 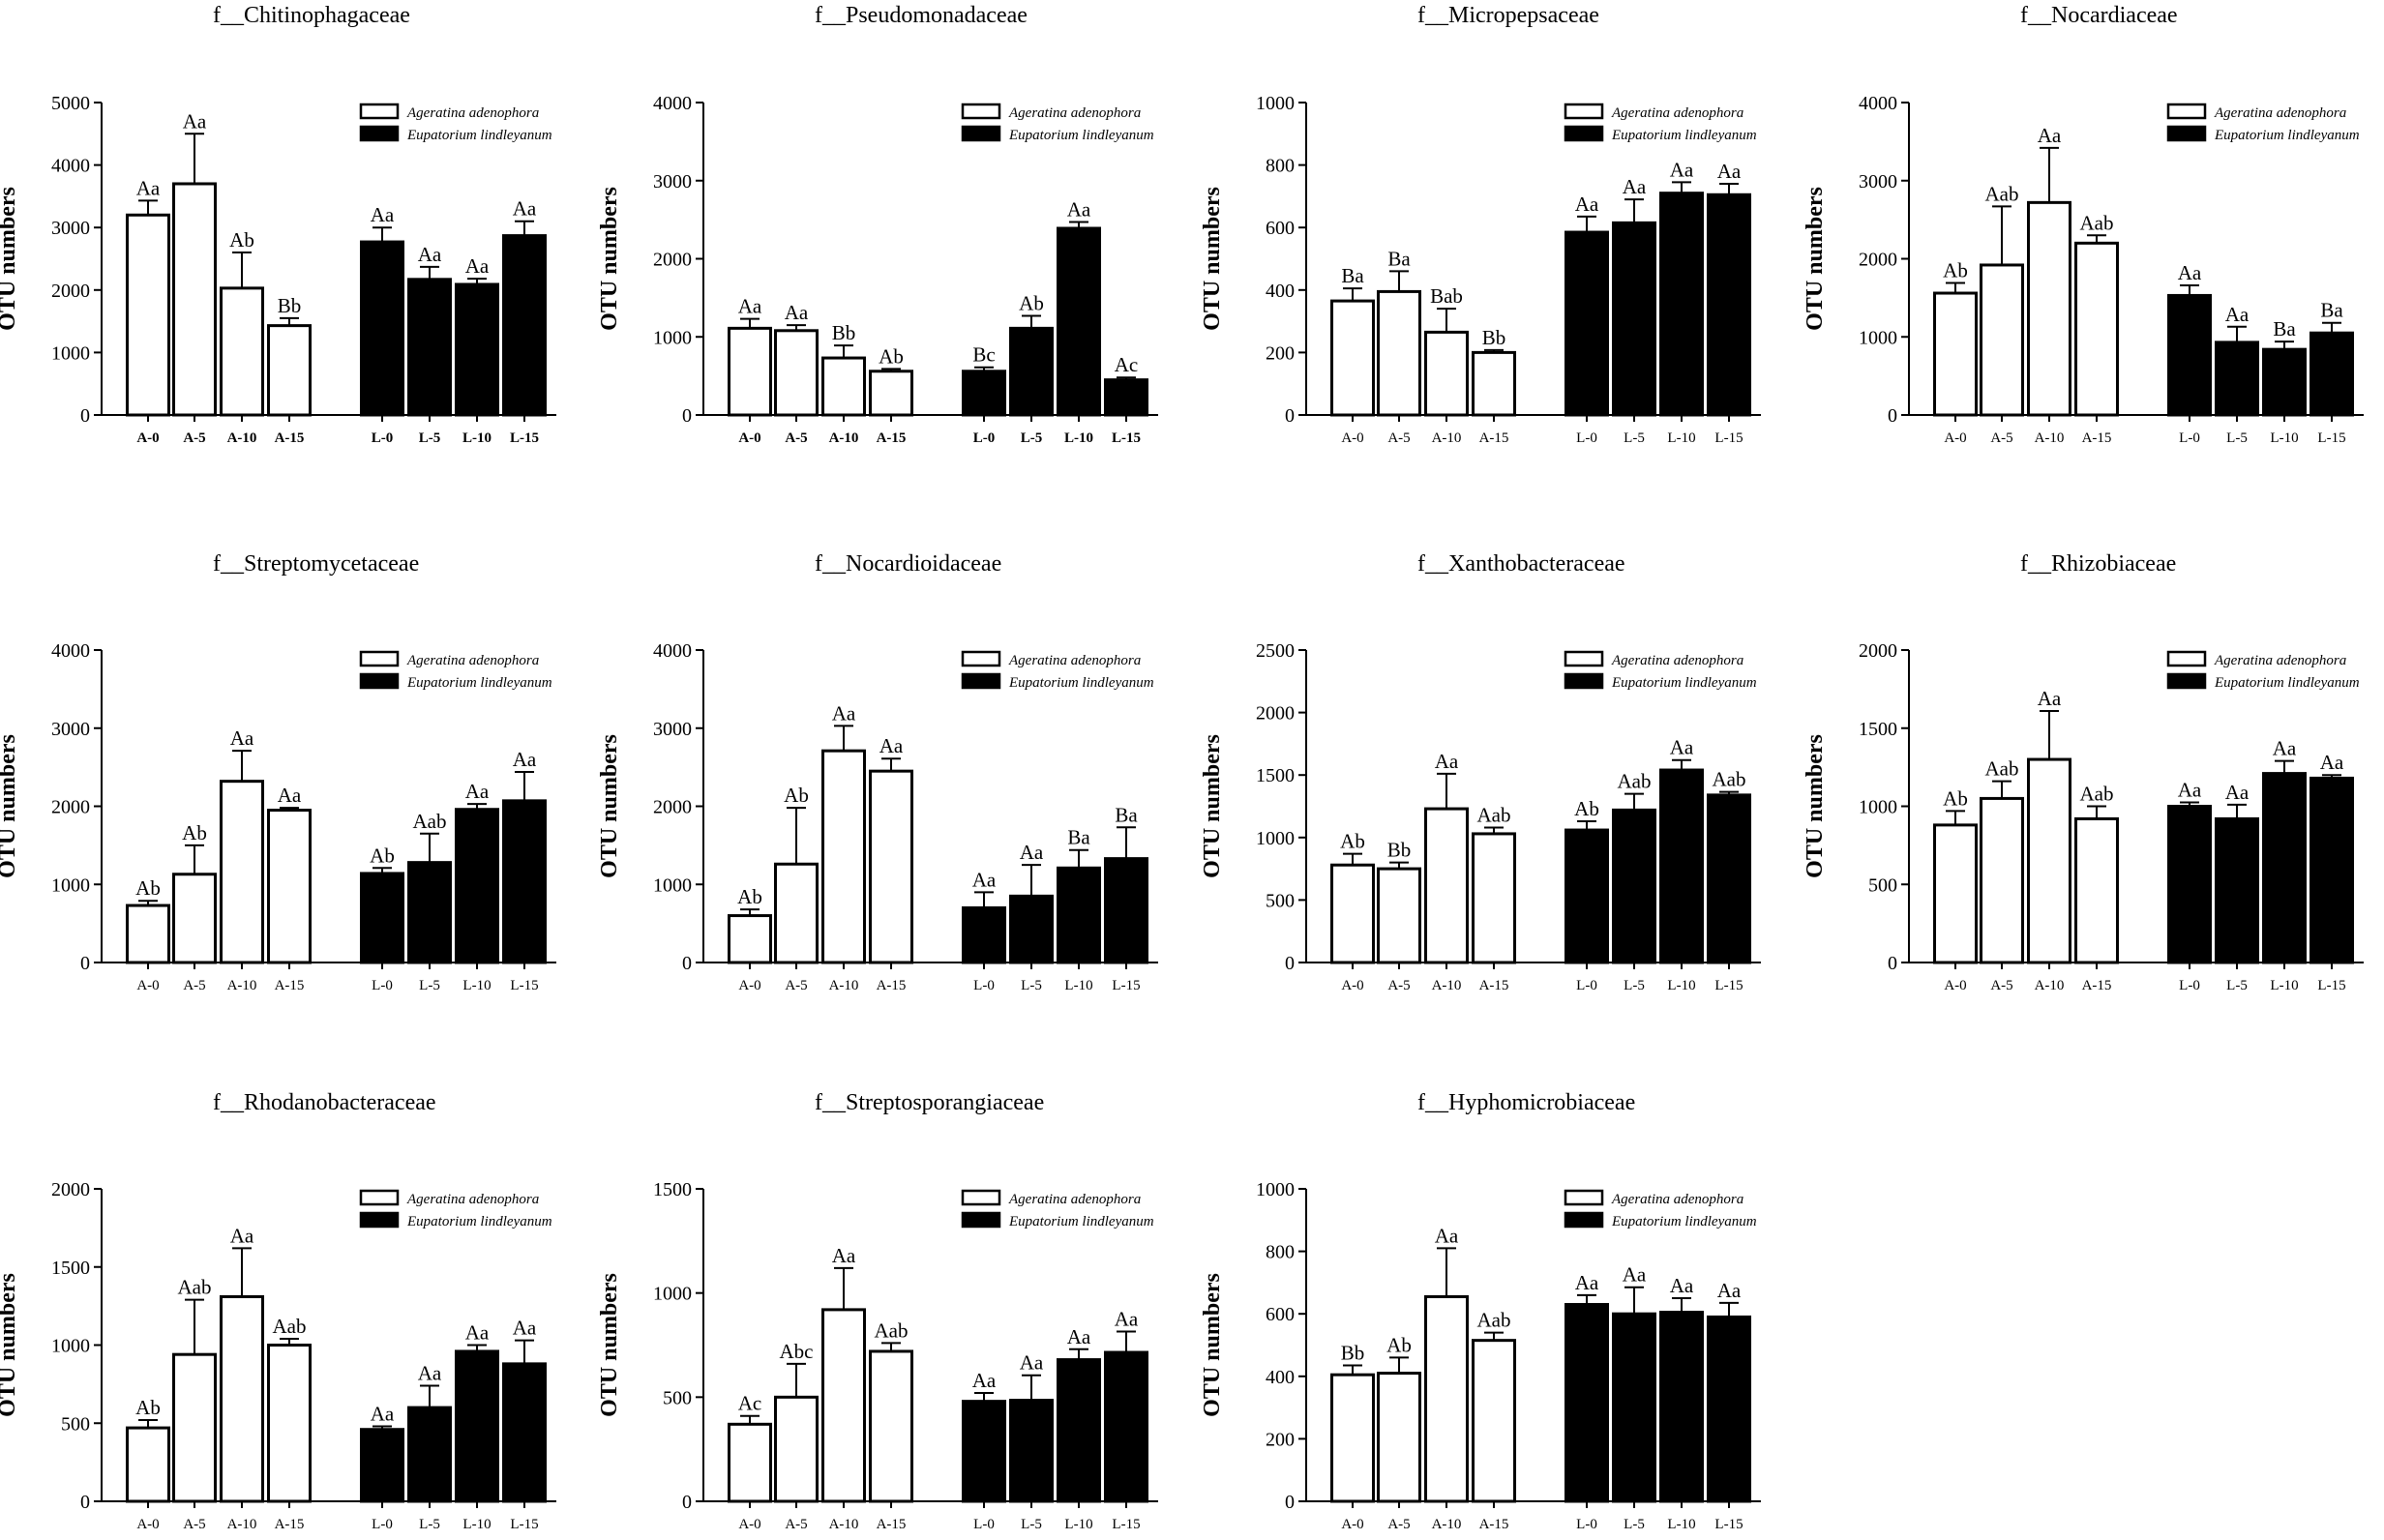 What do you see at coordinates (922, 15) in the screenshot?
I see `chart-title: f__Pseudomonadaceae` at bounding box center [922, 15].